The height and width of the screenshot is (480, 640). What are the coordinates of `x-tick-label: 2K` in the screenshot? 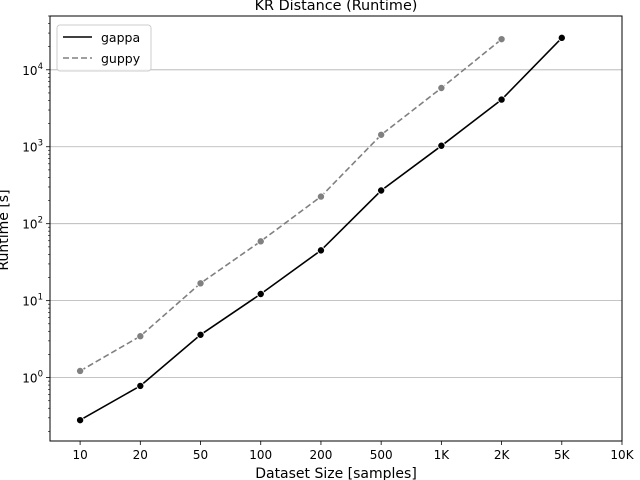 It's located at (502, 455).